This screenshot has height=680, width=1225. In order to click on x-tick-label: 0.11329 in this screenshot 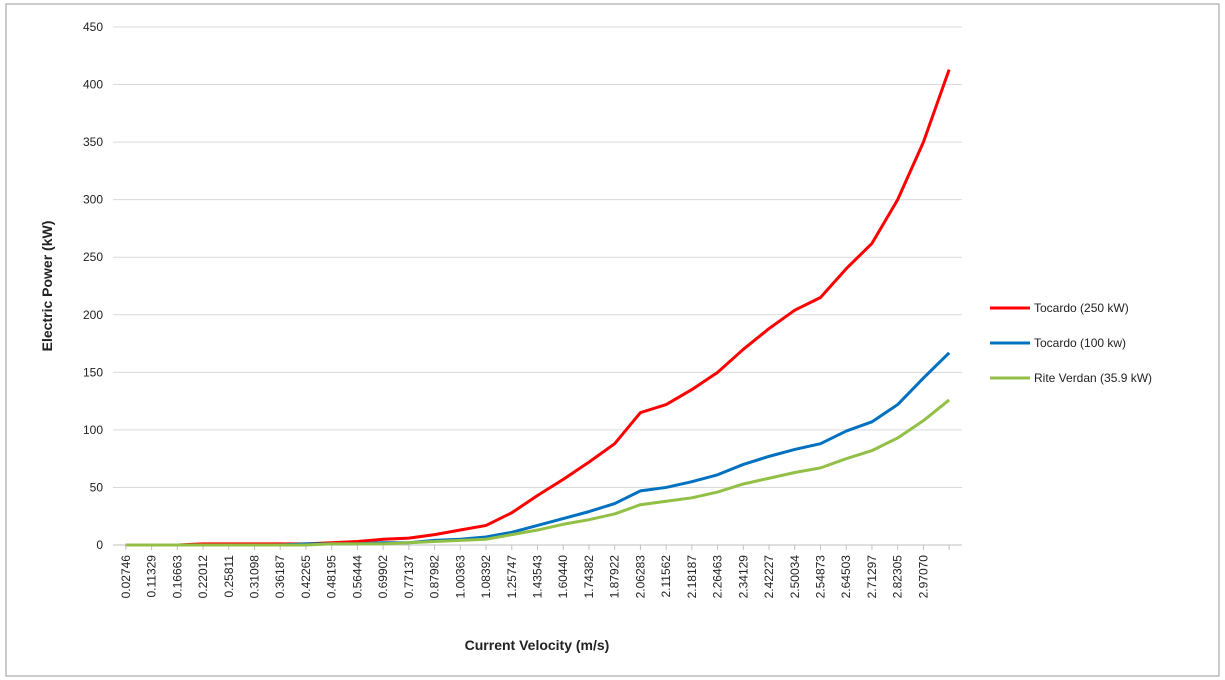, I will do `click(152, 576)`.